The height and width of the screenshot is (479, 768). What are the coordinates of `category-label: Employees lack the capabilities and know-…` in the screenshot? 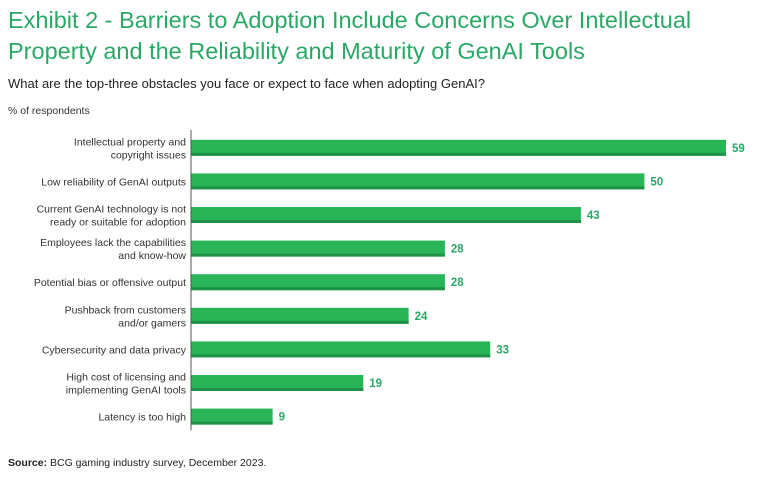 It's located at (113, 249).